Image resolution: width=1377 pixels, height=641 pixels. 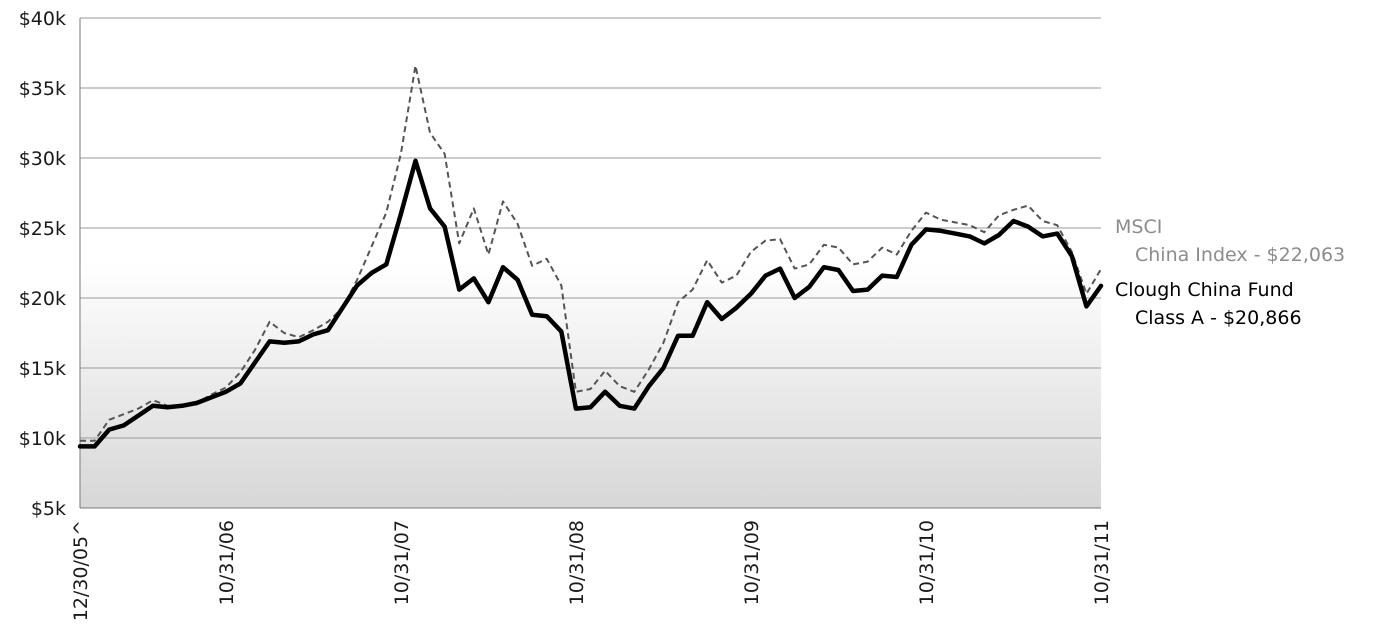 What do you see at coordinates (1102, 562) in the screenshot?
I see `x-tick-label: 10/31/11` at bounding box center [1102, 562].